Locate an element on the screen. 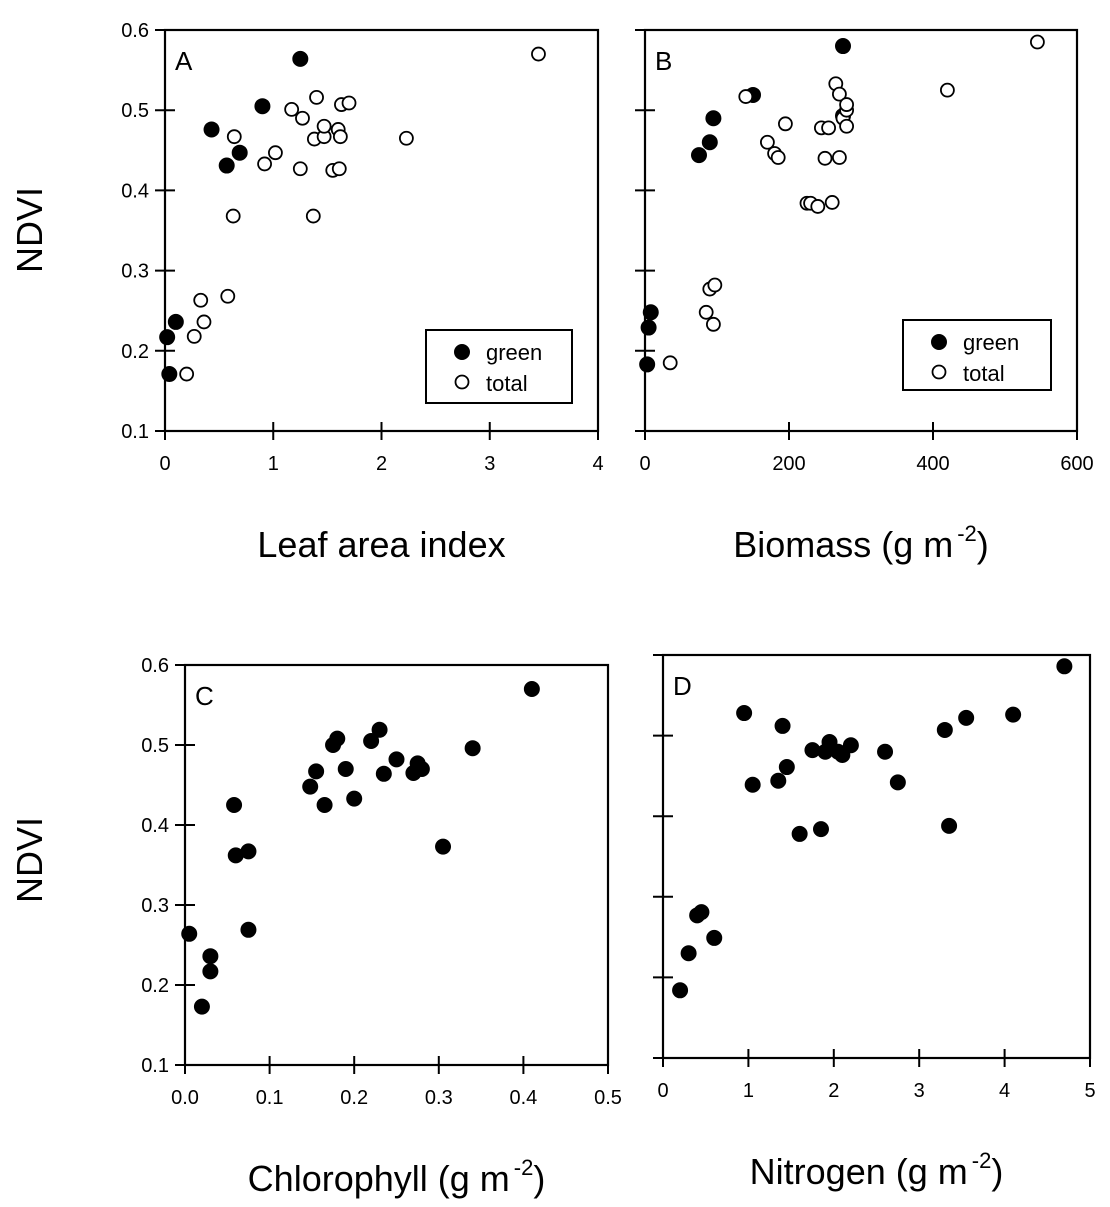 Image resolution: width=1110 pixels, height=1207 pixels. legend-marker-filled is located at coordinates (462, 352).